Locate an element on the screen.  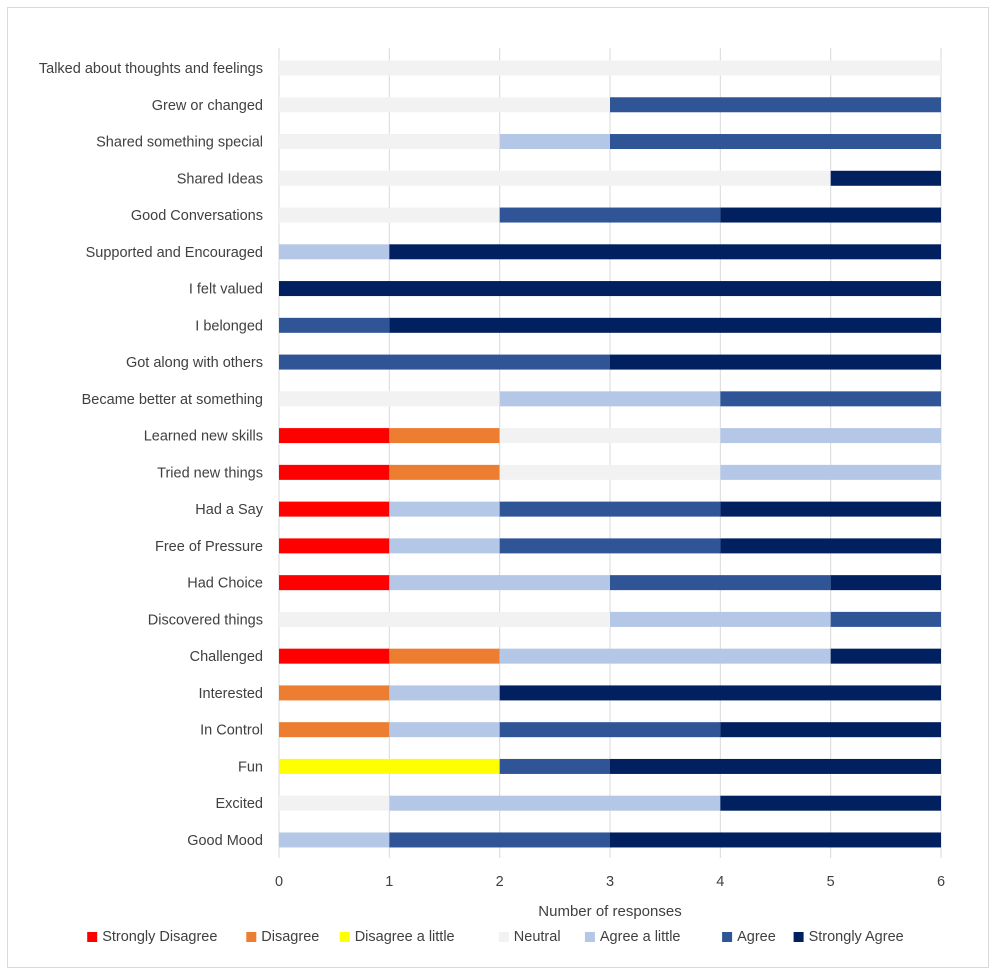
x-tick-label: 2 is located at coordinates (500, 882).